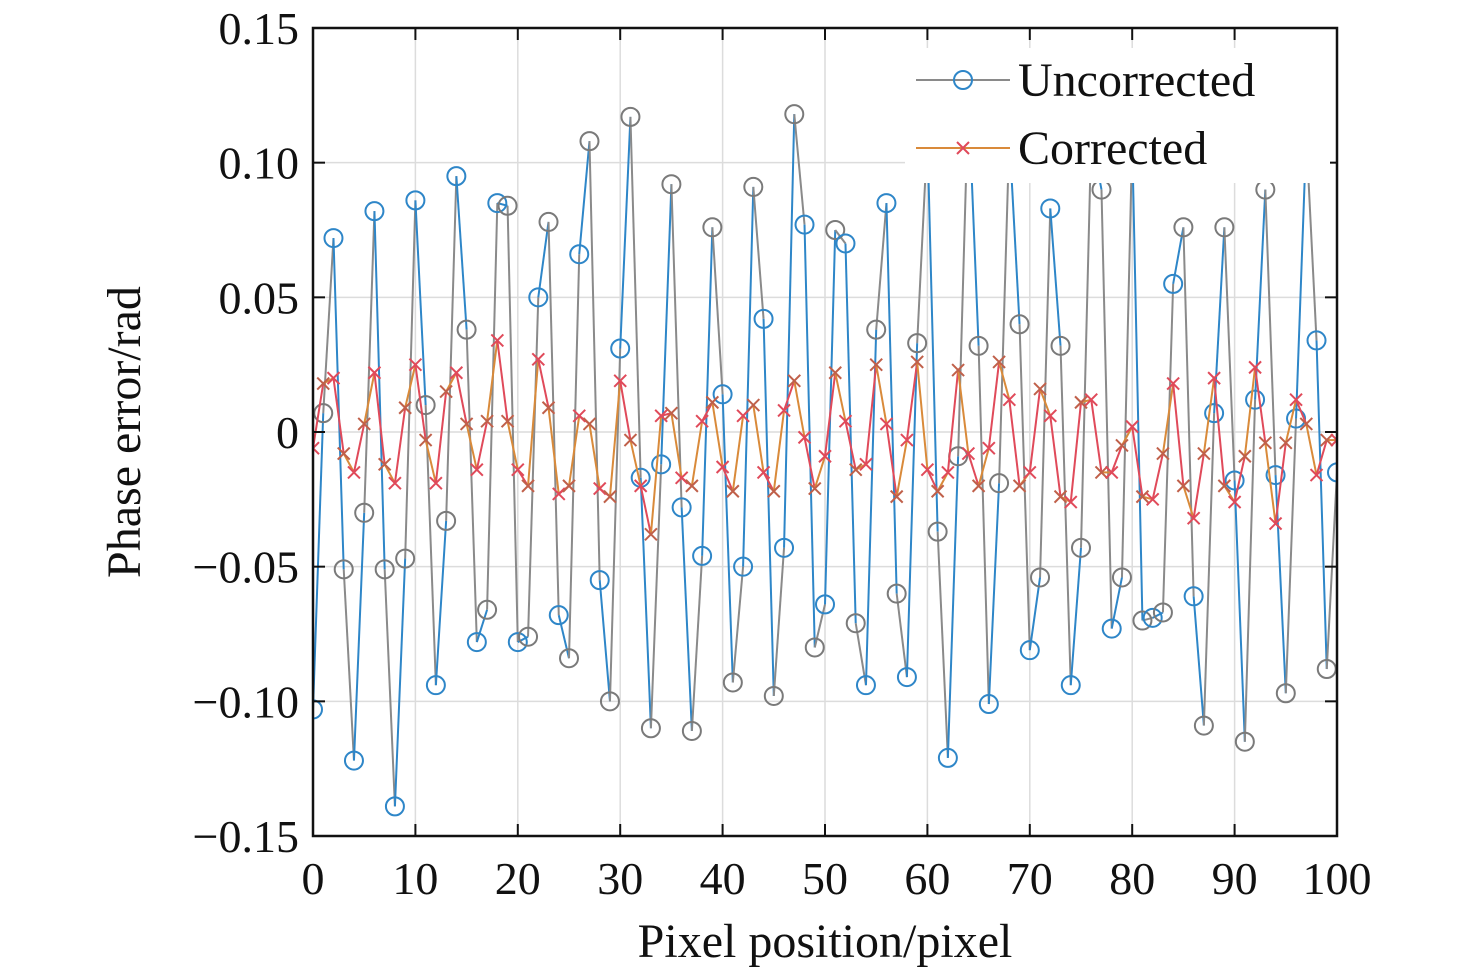 This screenshot has height=974, width=1476. I want to click on x-tick-label: 70, so click(1030, 878).